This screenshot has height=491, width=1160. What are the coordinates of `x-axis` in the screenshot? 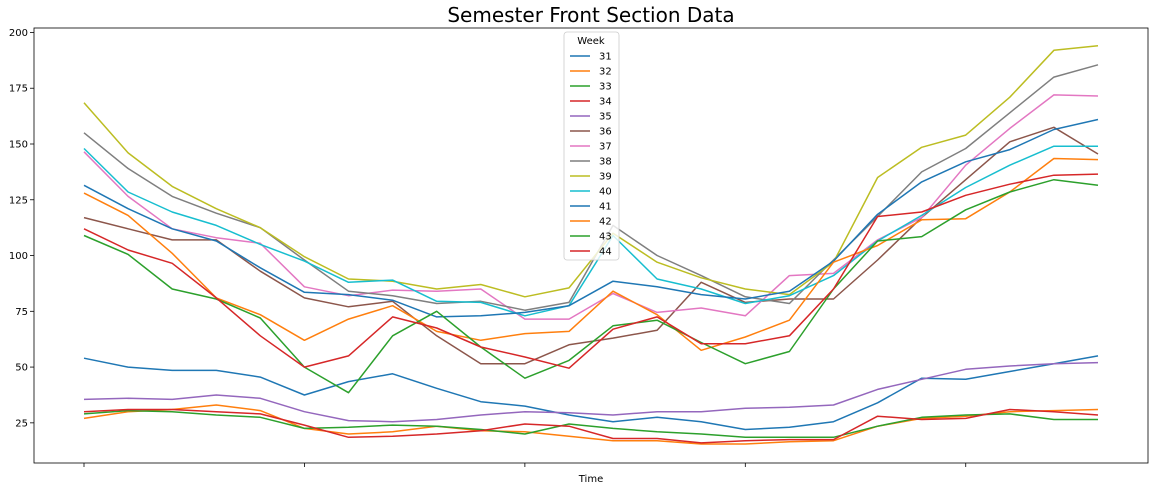 It's located at (525, 465).